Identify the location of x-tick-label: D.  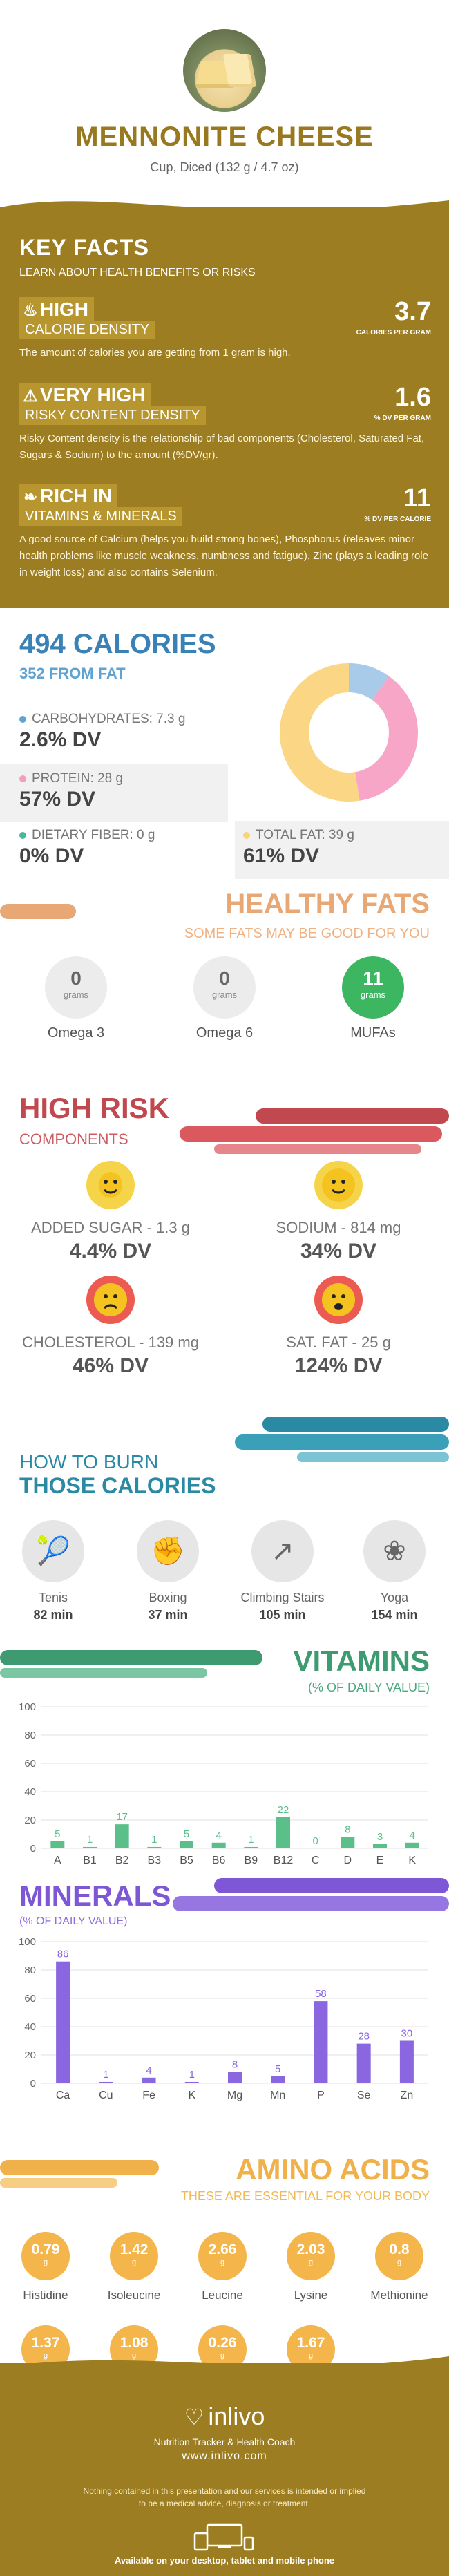
(348, 1860).